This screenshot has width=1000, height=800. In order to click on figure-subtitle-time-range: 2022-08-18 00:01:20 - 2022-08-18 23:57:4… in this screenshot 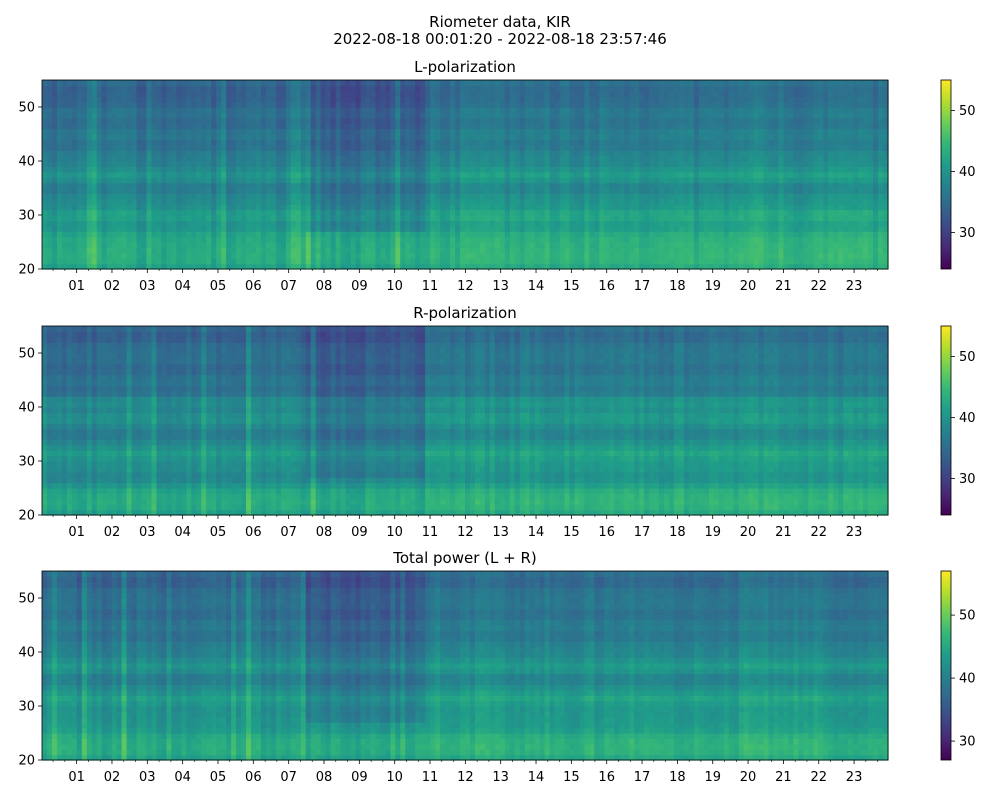, I will do `click(500, 39)`.